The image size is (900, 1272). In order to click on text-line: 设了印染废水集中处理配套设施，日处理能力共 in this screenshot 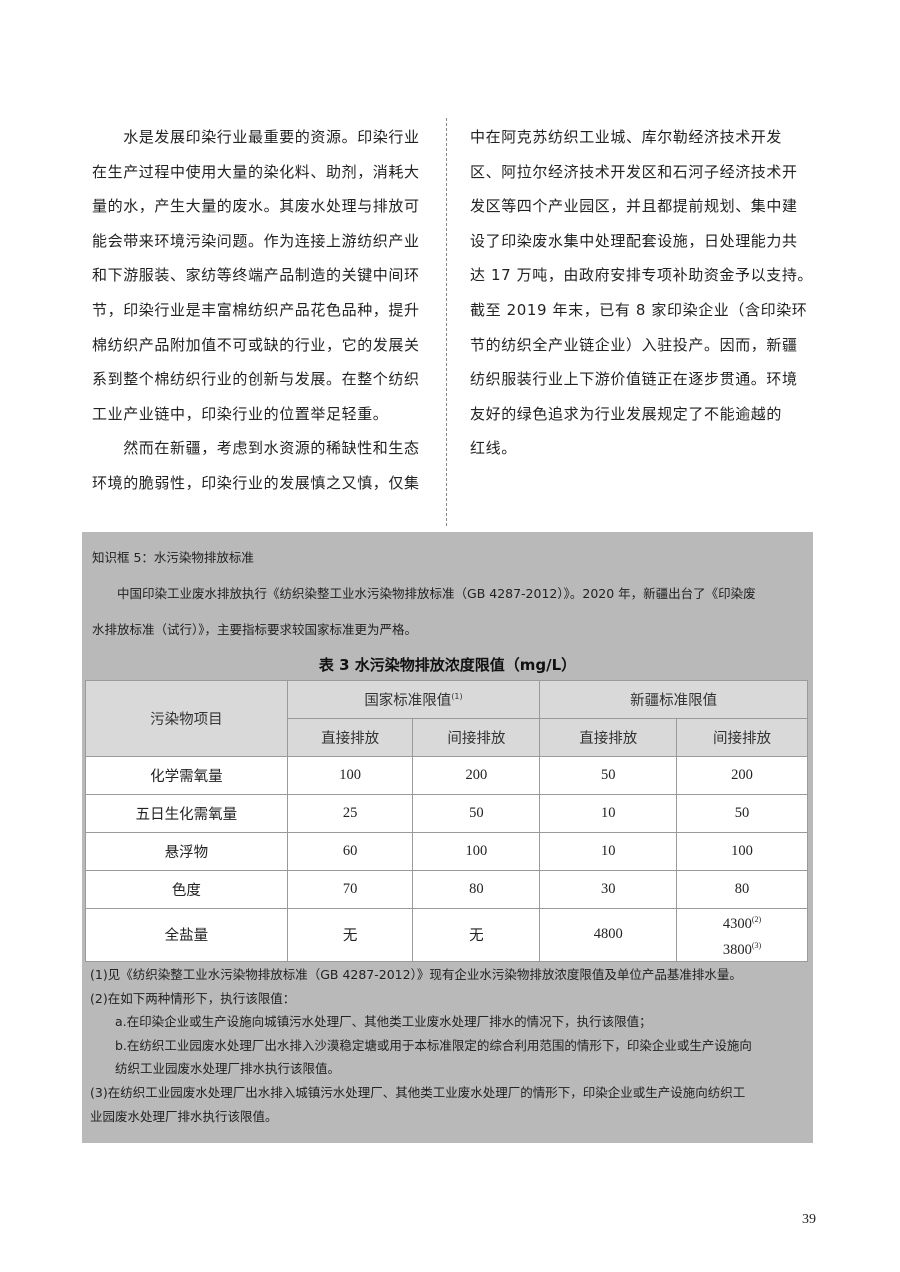, I will do `click(634, 240)`.